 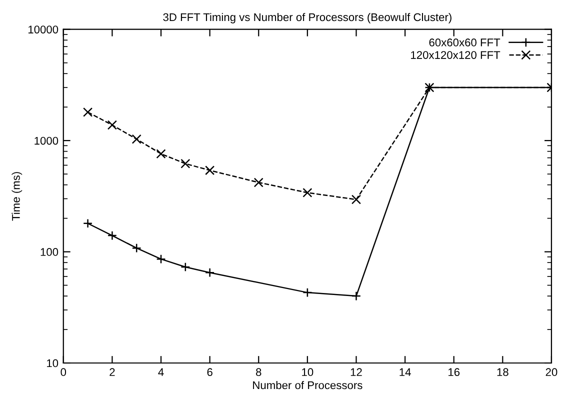 What do you see at coordinates (455, 55) in the screenshot?
I see `legend-label: 120x120x120 FFT` at bounding box center [455, 55].